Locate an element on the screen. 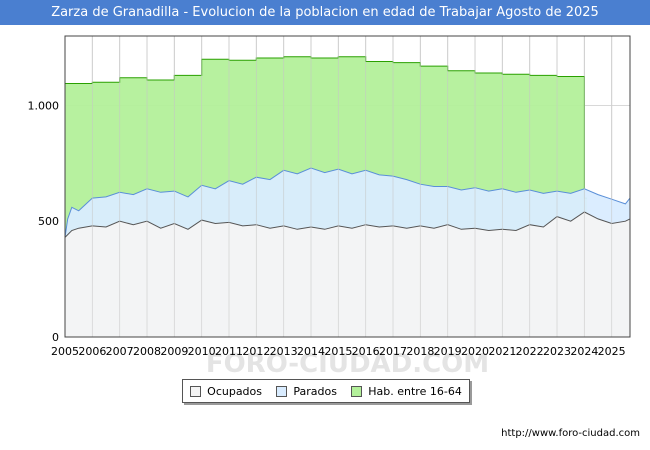  watermark-text: FORO-CIUDAD.COM is located at coordinates (347, 364).